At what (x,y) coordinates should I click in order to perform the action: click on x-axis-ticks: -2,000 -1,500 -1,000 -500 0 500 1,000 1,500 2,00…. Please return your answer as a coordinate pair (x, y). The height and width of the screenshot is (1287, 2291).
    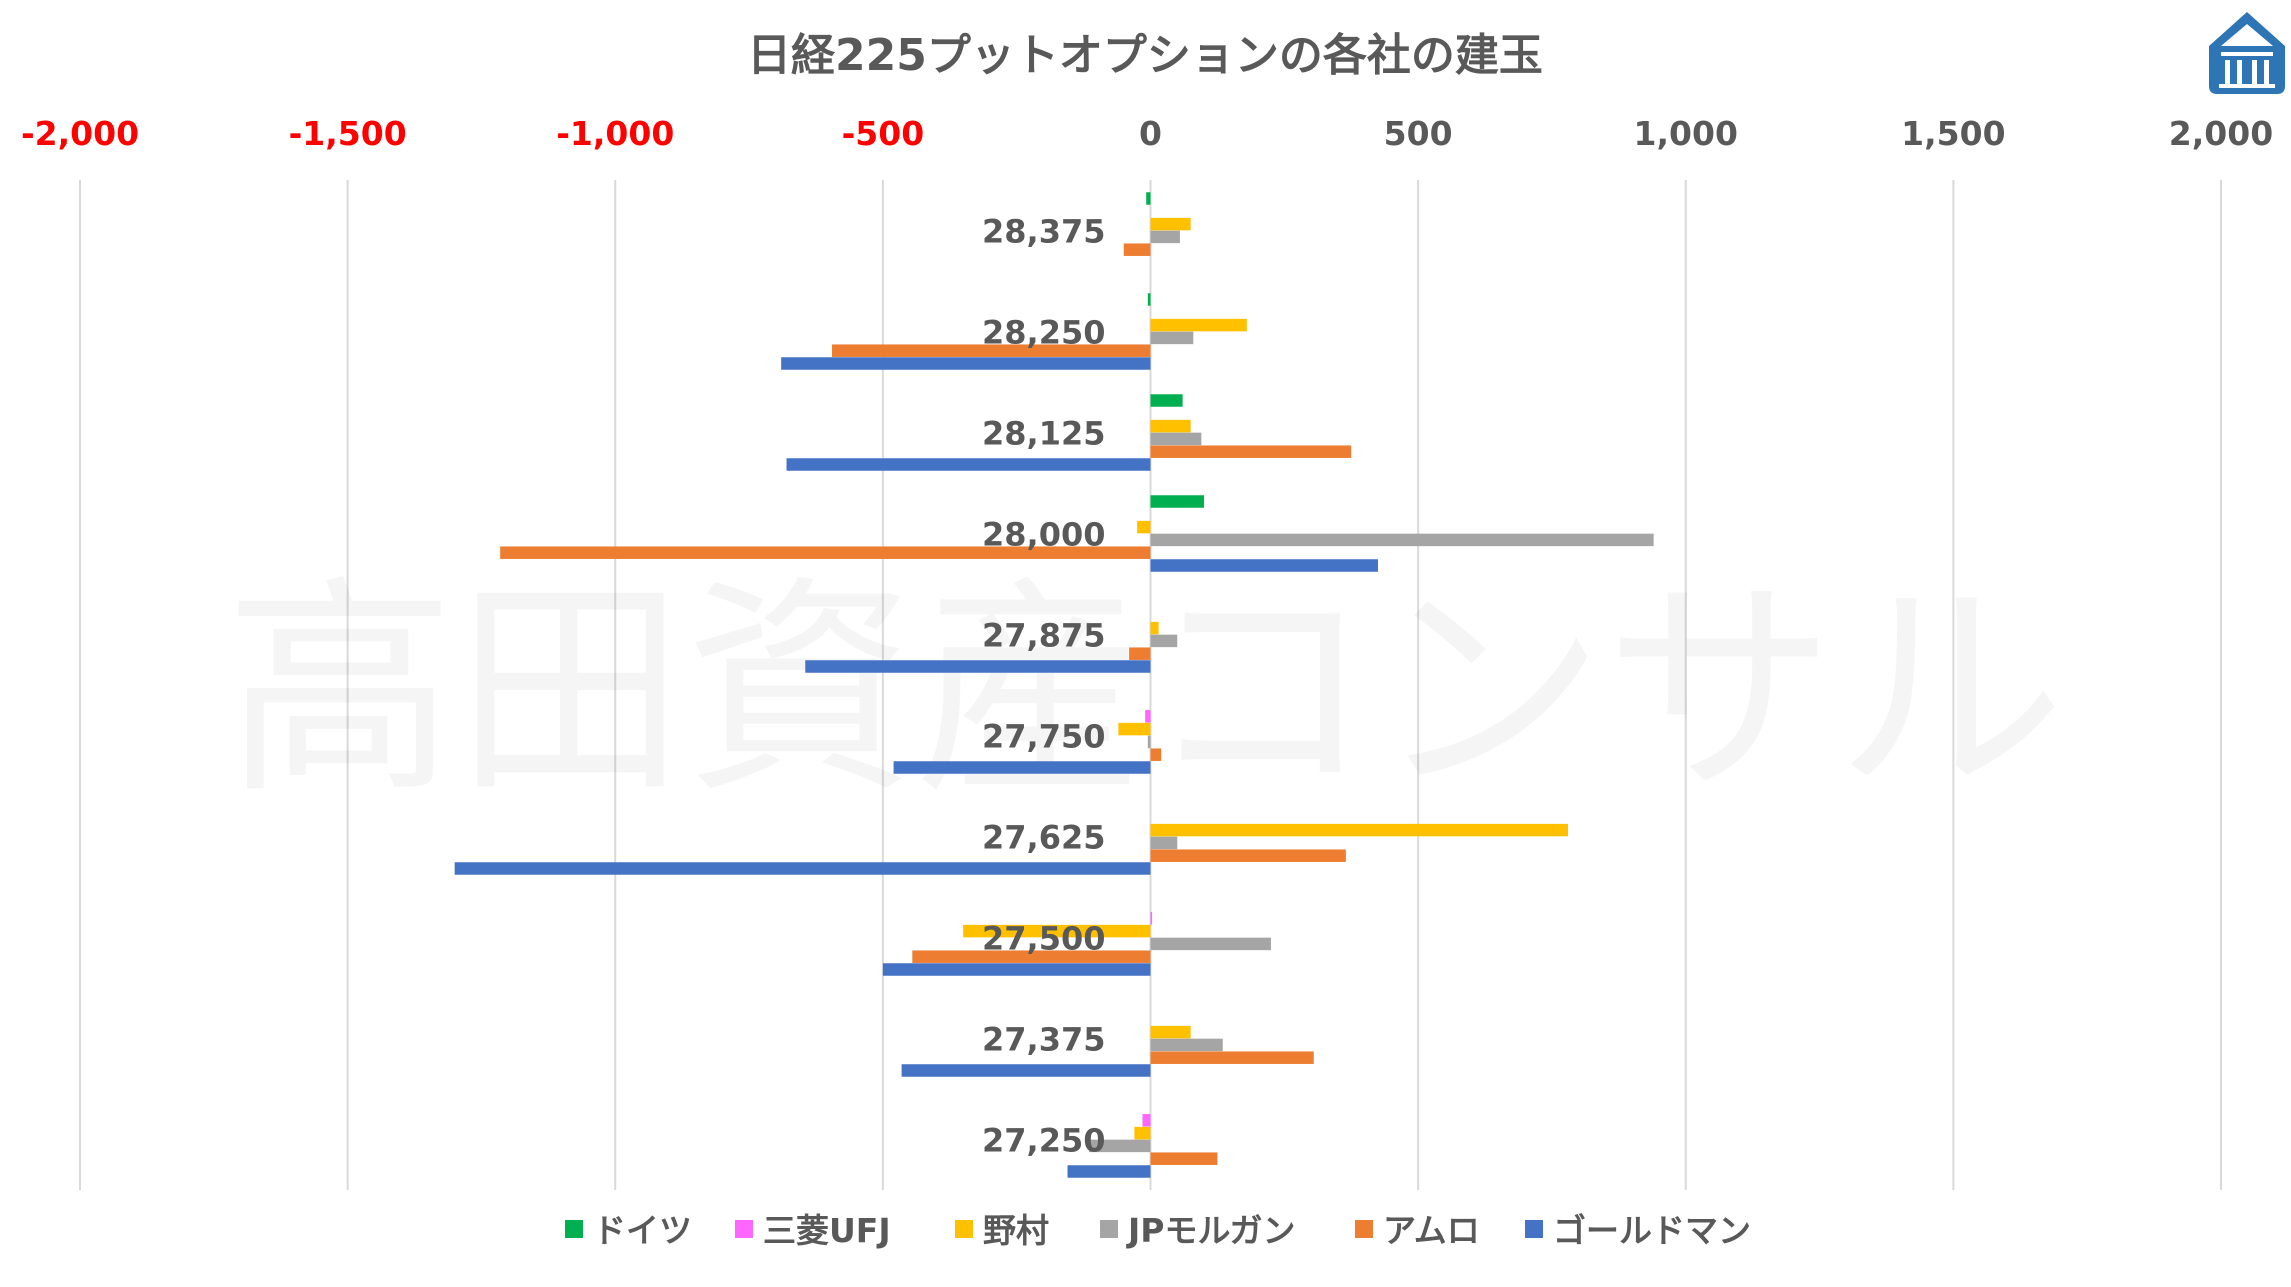
    Looking at the image, I should click on (1147, 133).